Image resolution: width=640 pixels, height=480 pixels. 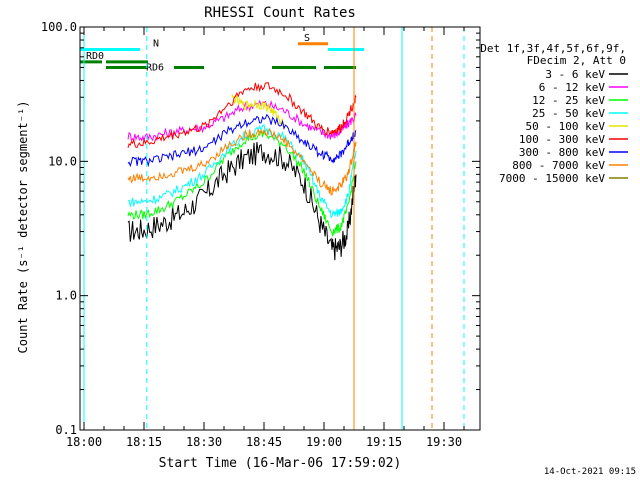 I want to click on series-lines, so click(x=242, y=171).